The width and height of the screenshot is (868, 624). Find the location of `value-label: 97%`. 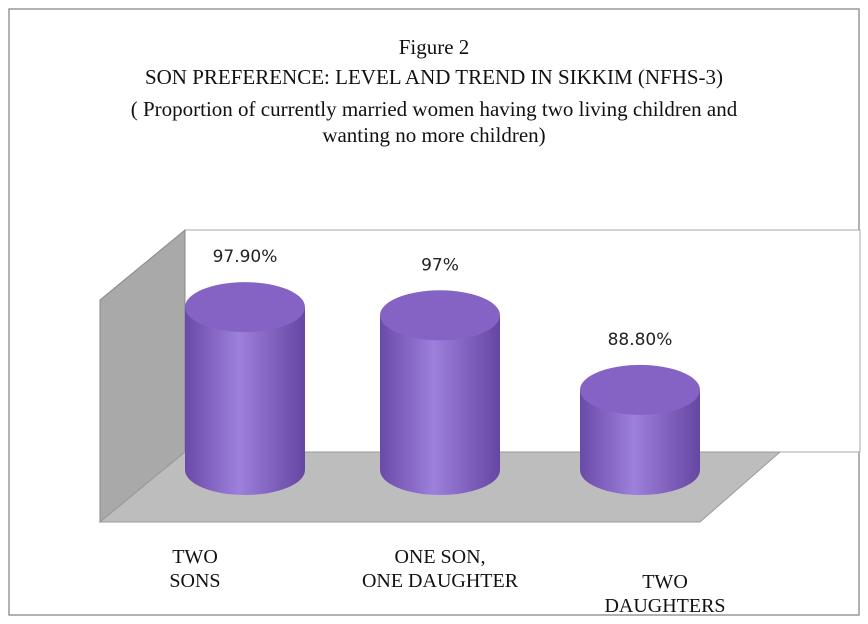

value-label: 97% is located at coordinates (440, 265).